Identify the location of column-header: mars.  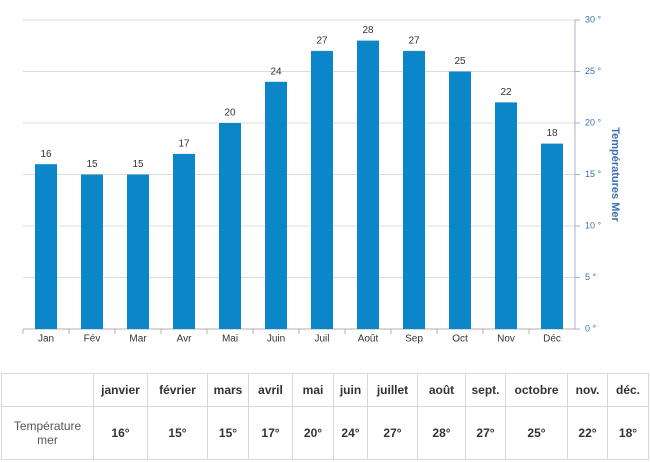
(228, 390).